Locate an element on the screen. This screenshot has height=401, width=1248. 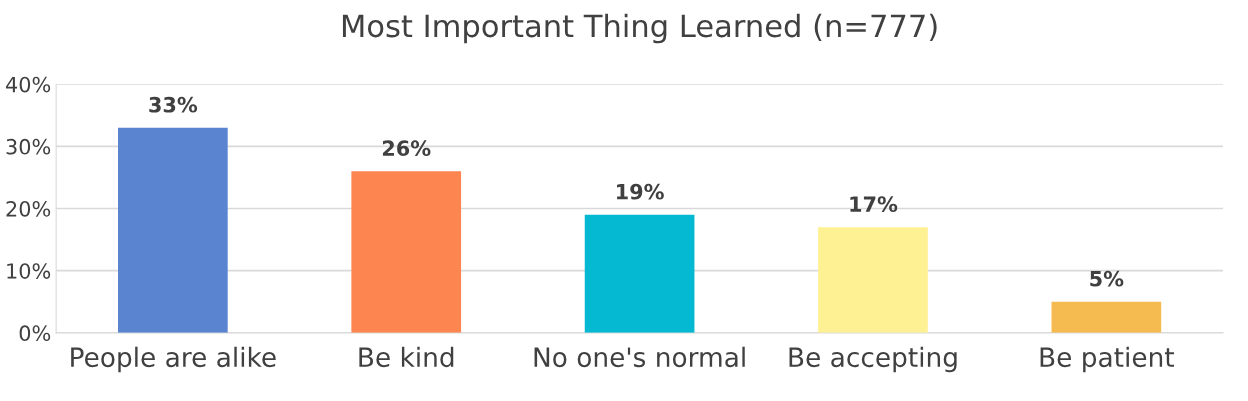
x-tick-label: Be patient is located at coordinates (1107, 359).